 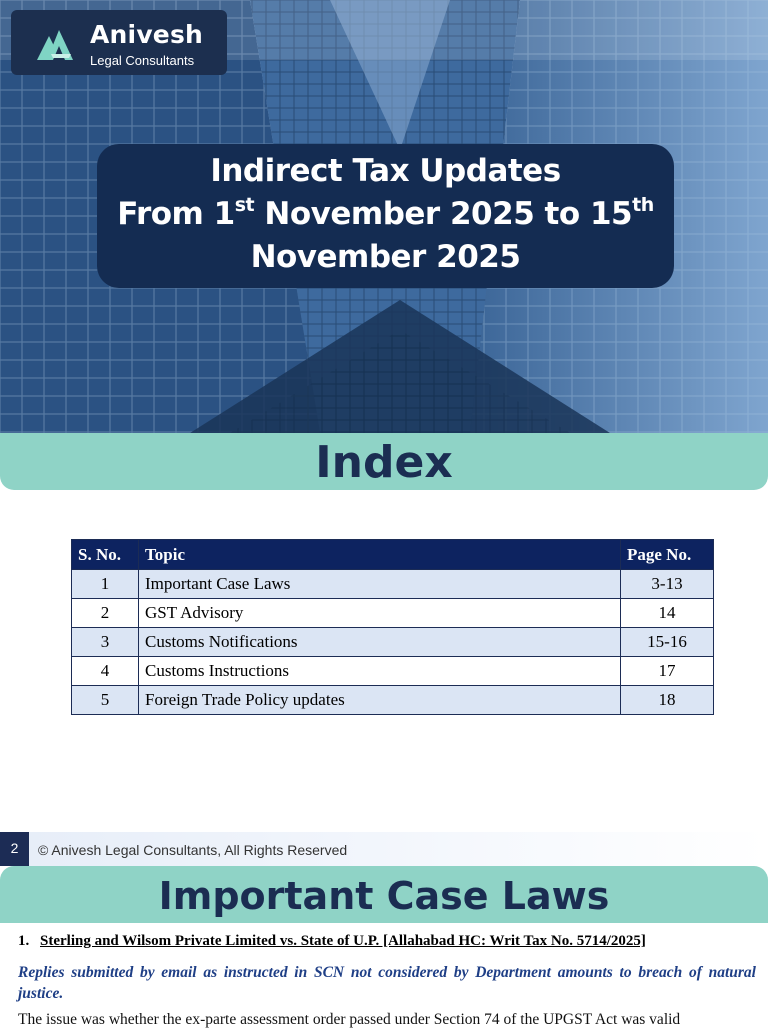 What do you see at coordinates (55, 45) in the screenshot?
I see `anivesh-logo-mark-icon` at bounding box center [55, 45].